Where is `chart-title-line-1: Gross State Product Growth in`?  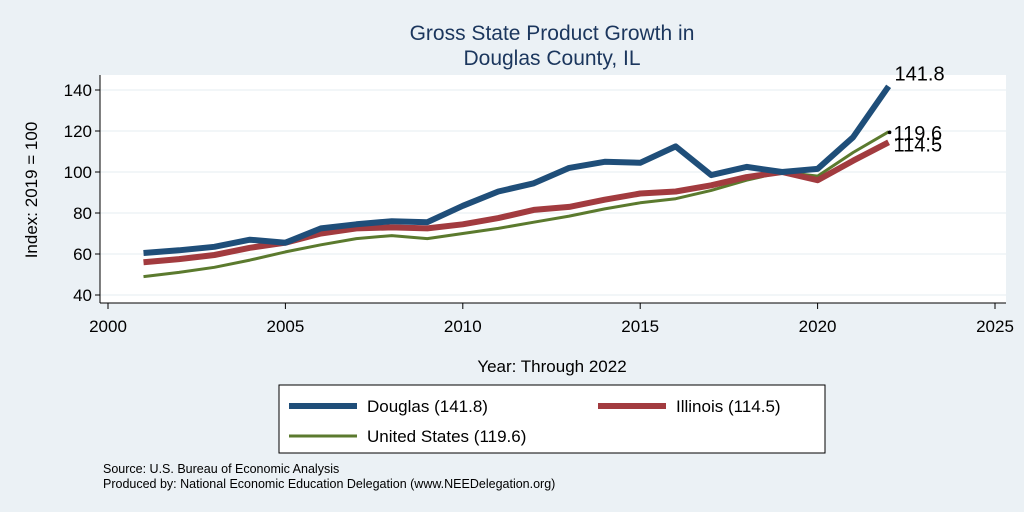 chart-title-line-1: Gross State Product Growth in is located at coordinates (552, 33).